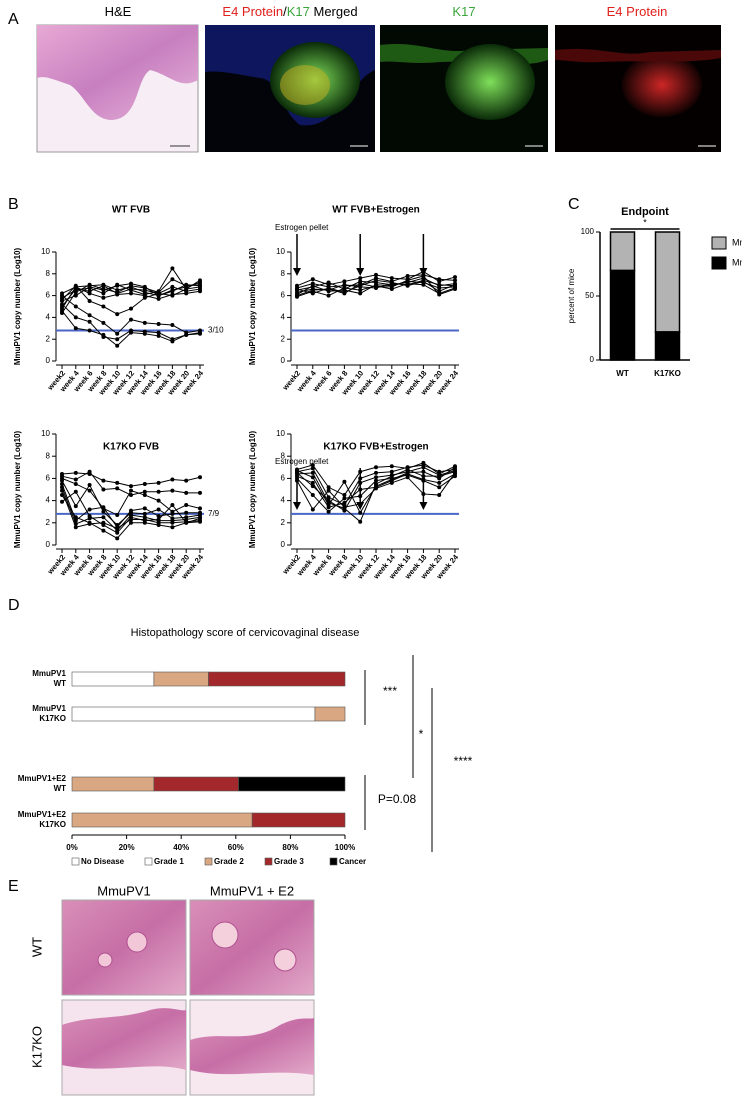 The image size is (742, 1104). Describe the element at coordinates (463, 11) in the screenshot. I see `image-title: K17` at that location.